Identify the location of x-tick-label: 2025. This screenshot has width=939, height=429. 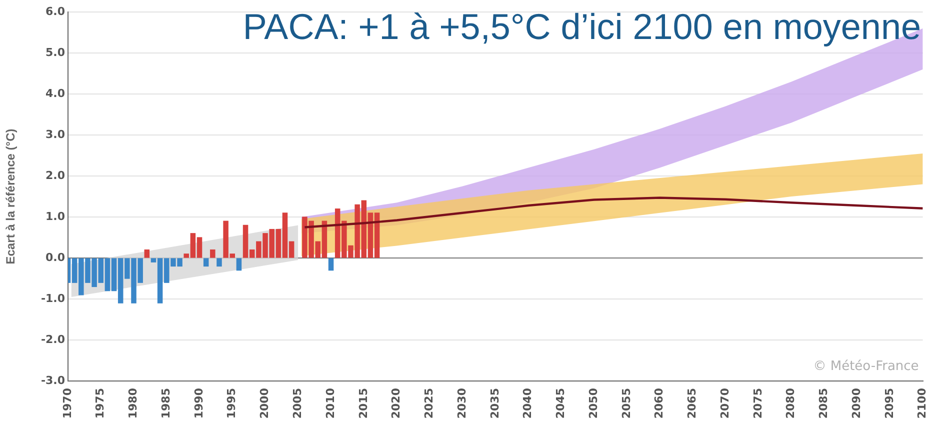
(429, 403).